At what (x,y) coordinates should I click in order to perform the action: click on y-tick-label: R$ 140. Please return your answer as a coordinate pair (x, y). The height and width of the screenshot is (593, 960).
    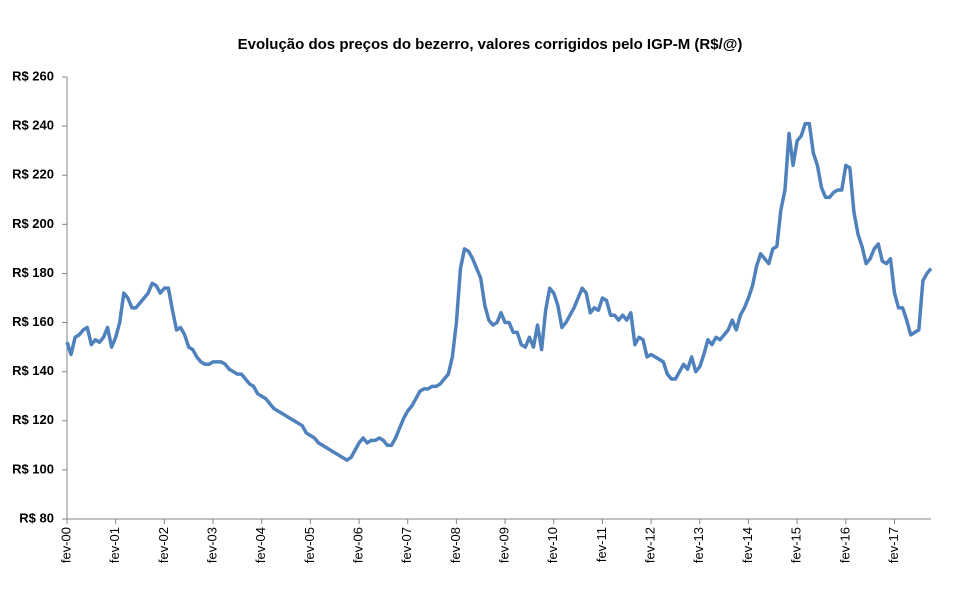
    Looking at the image, I should click on (33, 370).